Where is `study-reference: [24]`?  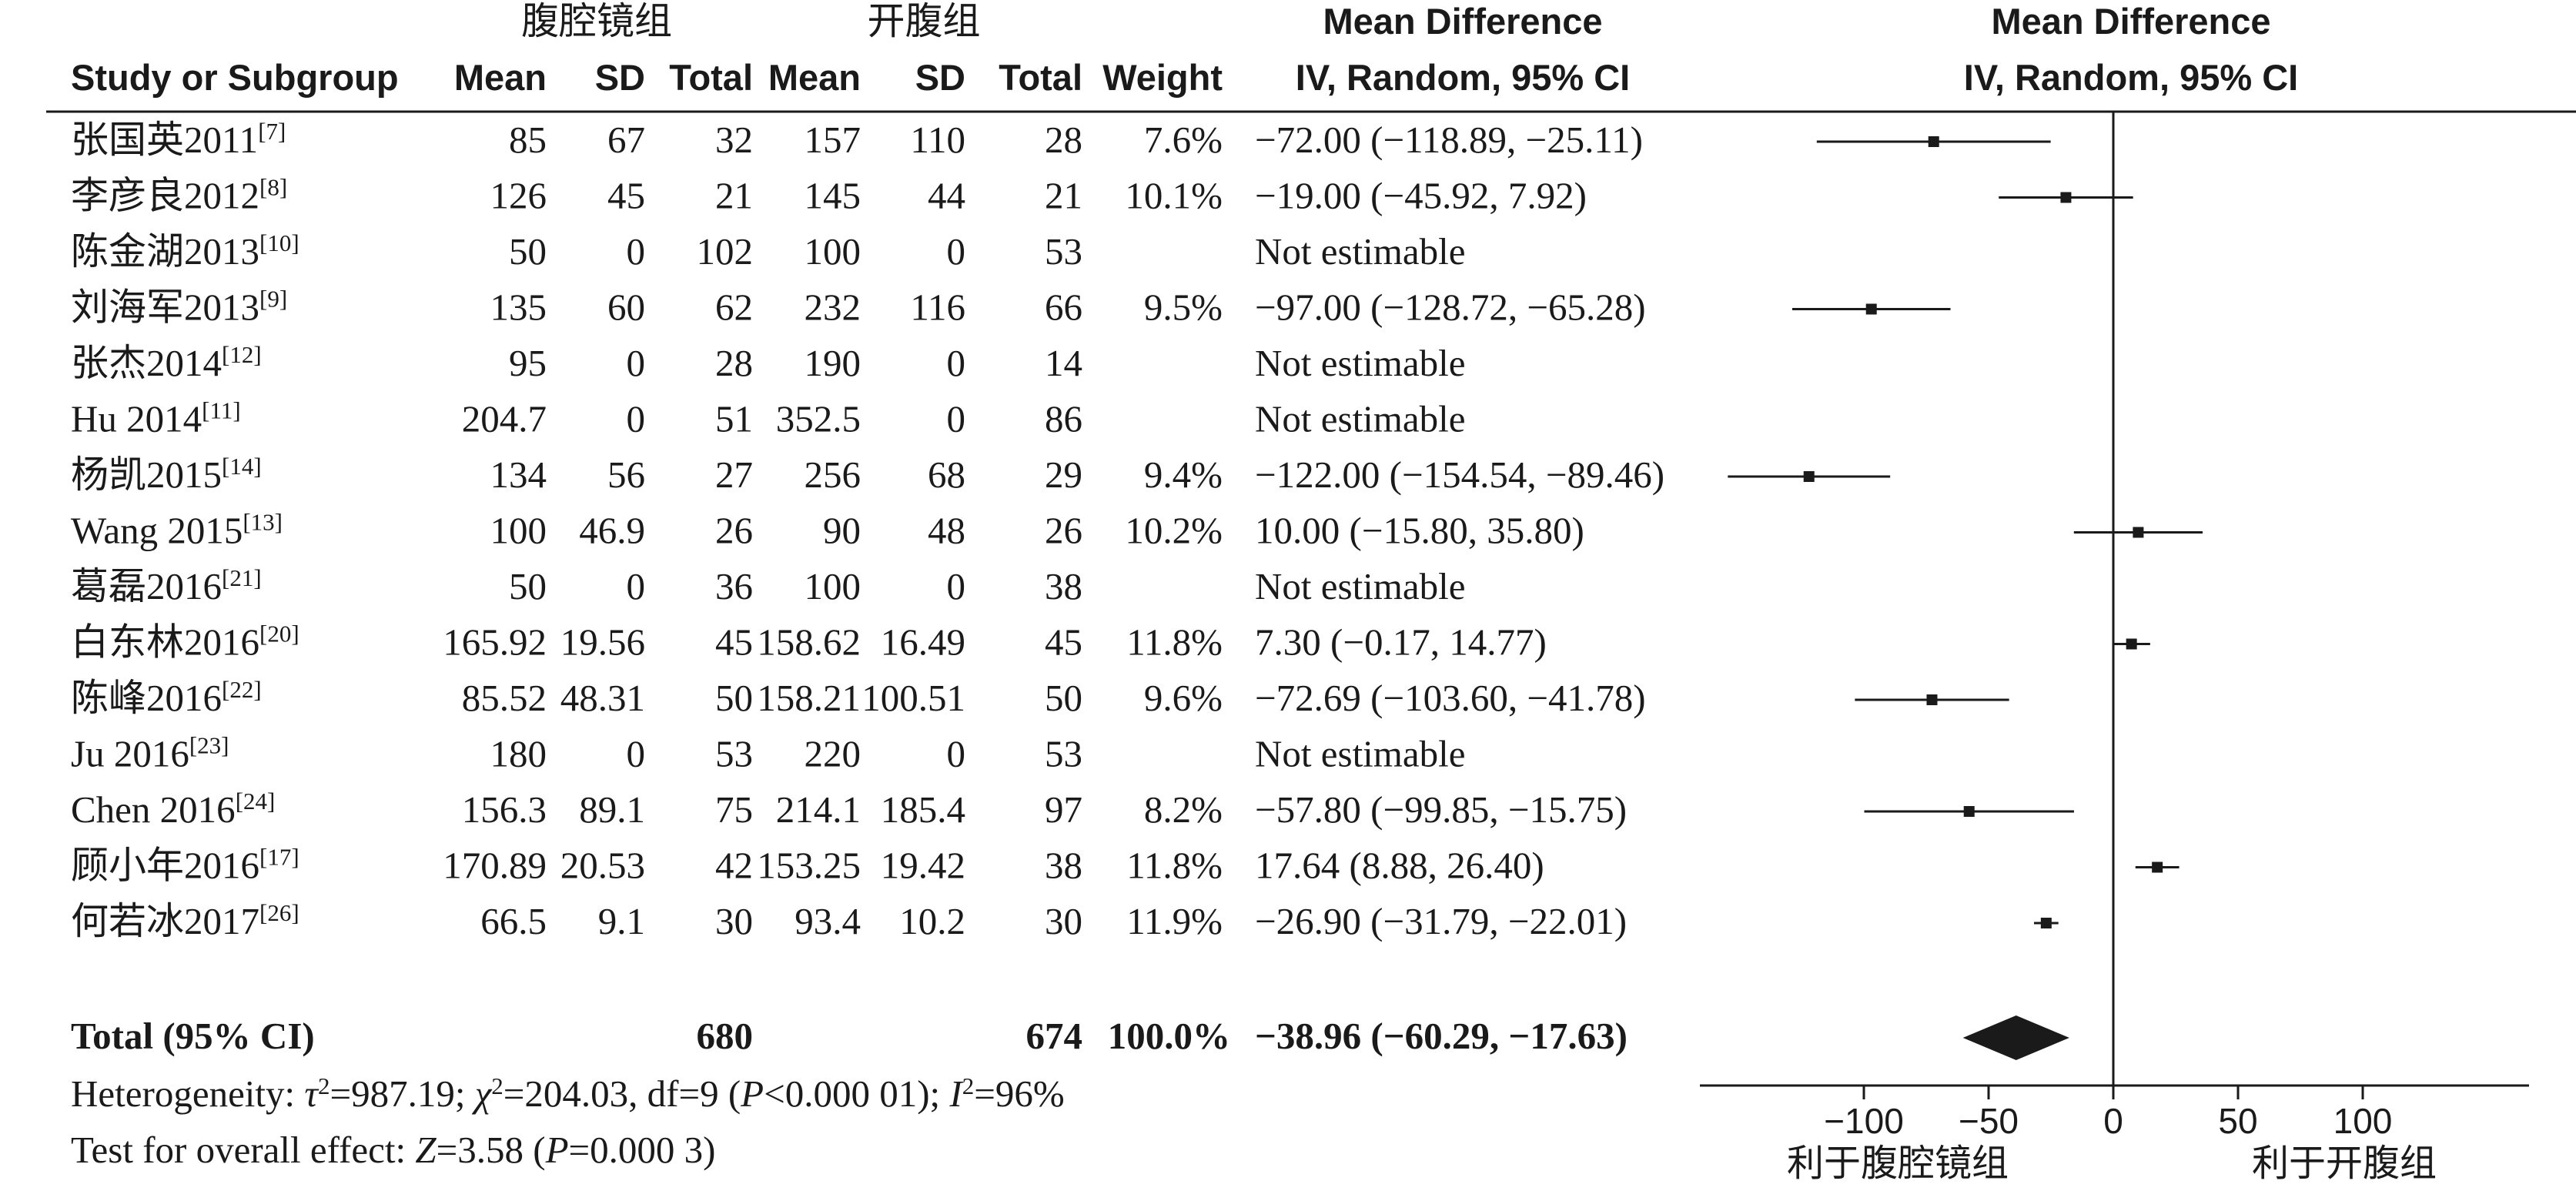 study-reference: [24] is located at coordinates (256, 801).